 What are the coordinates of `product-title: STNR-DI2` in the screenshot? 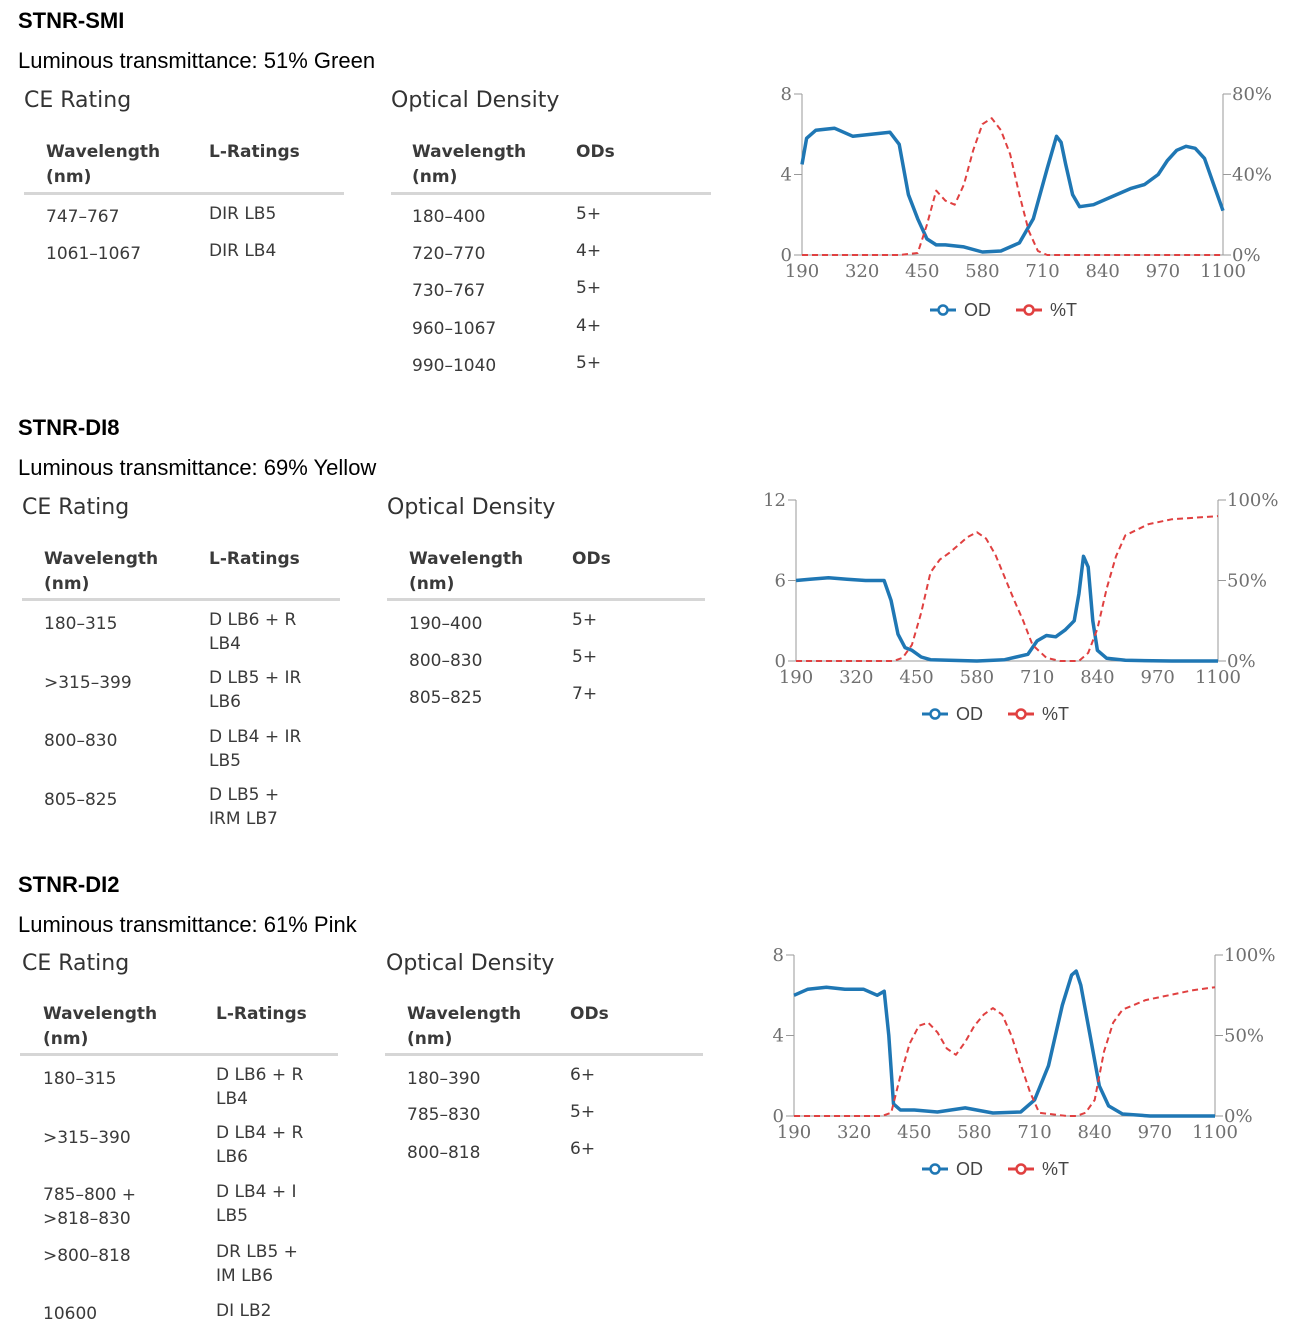 It's located at (69, 884).